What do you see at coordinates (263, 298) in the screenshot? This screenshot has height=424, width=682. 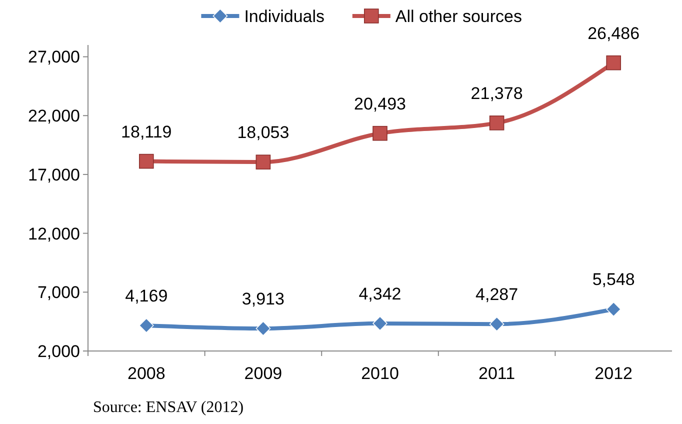 I see `data-label: 3,913` at bounding box center [263, 298].